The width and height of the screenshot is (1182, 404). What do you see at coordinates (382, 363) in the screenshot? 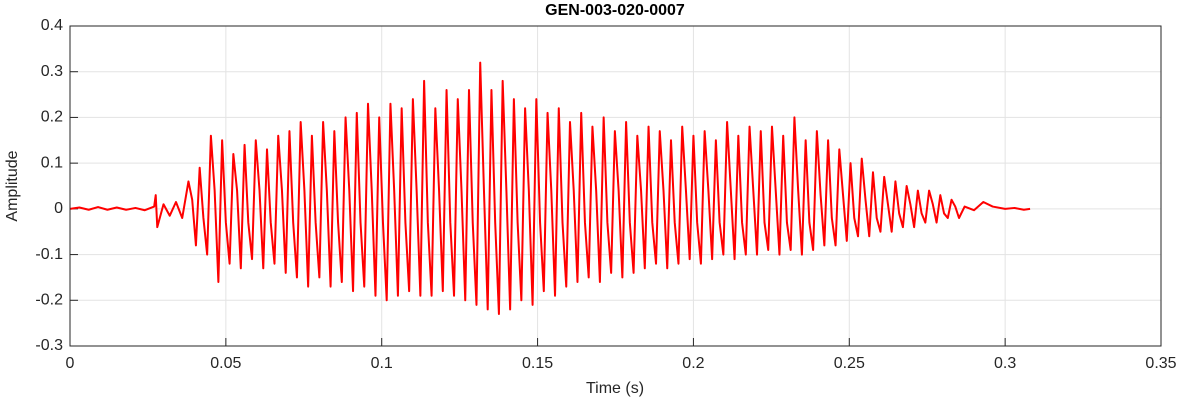
I see `x-tick-label: 0.1` at bounding box center [382, 363].